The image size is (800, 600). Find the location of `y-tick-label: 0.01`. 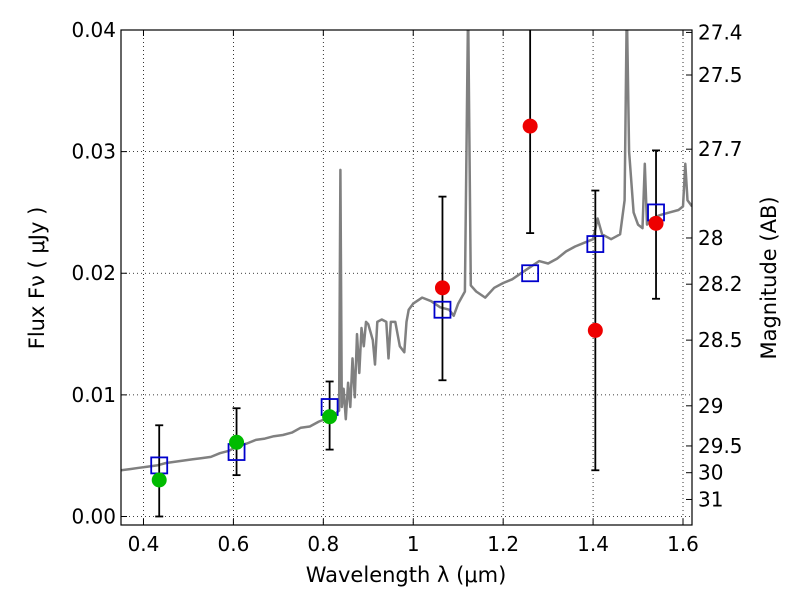

y-tick-label: 0.01 is located at coordinates (93, 395).